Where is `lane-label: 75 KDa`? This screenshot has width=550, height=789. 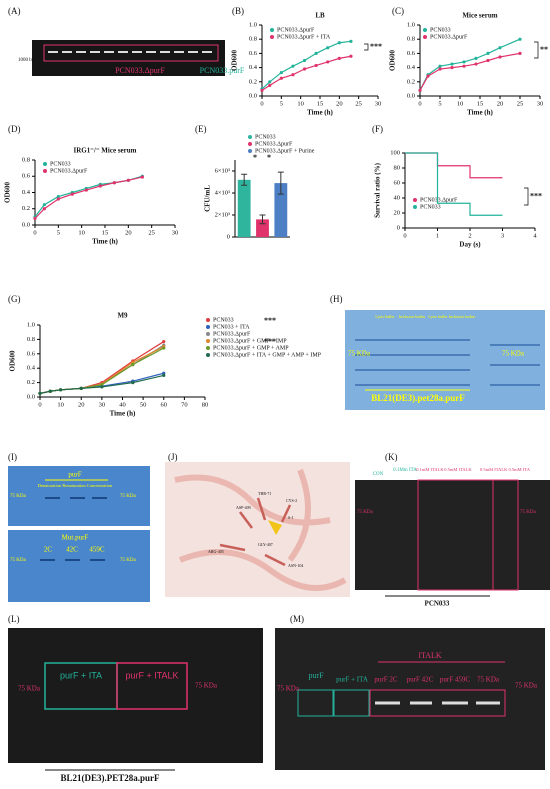 lane-label: 75 KDa is located at coordinates (488, 680).